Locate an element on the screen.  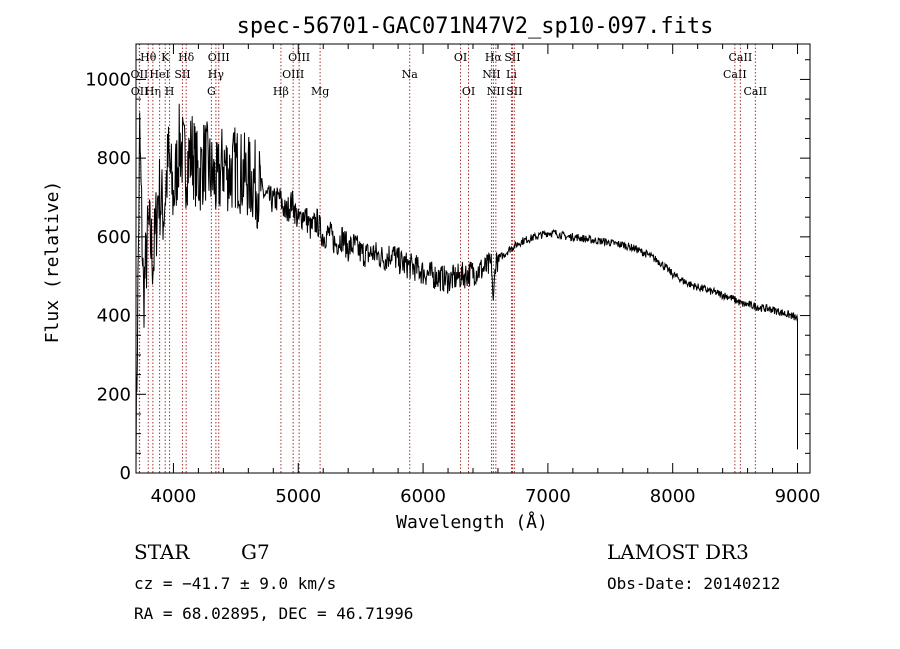
marker-label-7: Hδ is located at coordinates (186, 57).